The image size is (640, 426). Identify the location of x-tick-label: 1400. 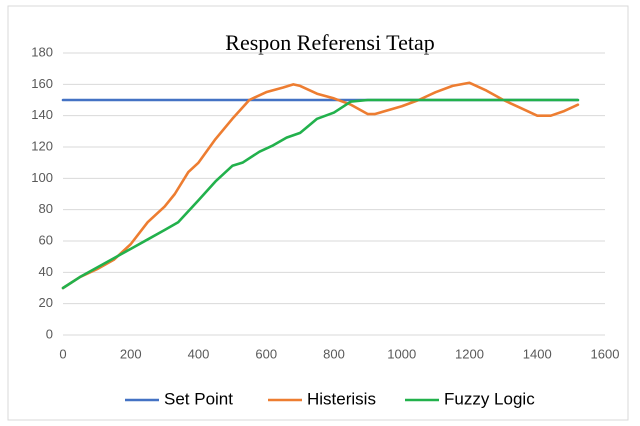
(537, 353).